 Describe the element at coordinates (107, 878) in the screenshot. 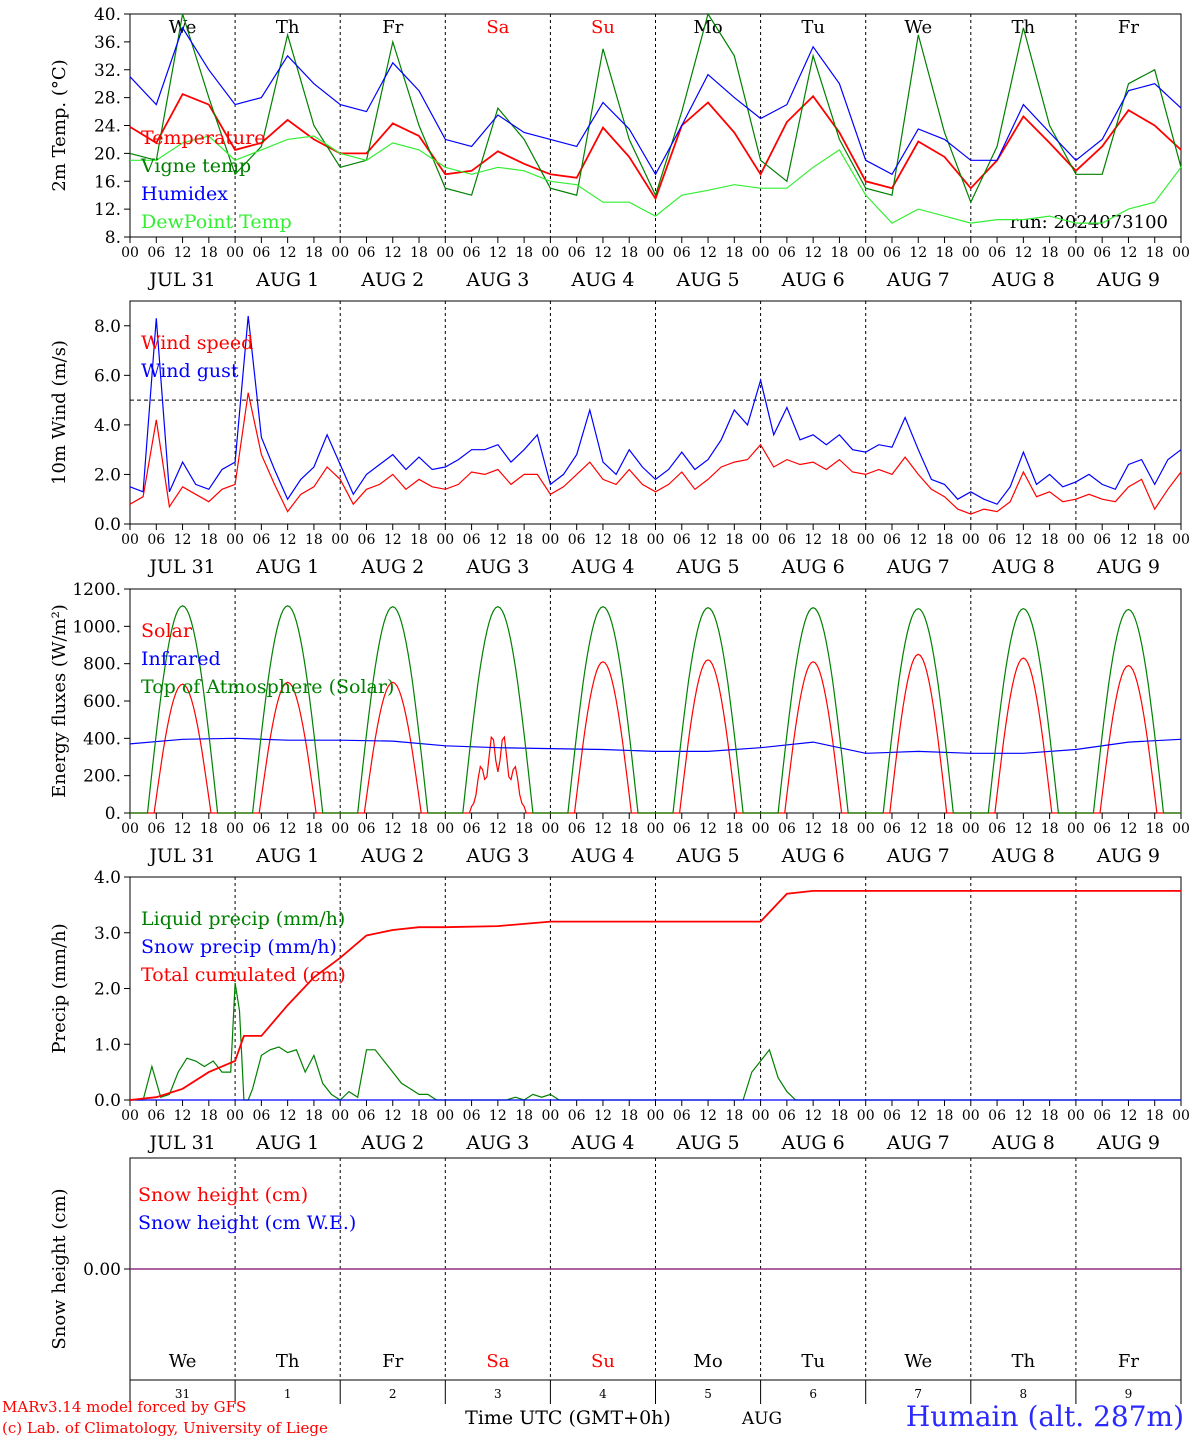

I see `y-tick-label: 4.0` at that location.